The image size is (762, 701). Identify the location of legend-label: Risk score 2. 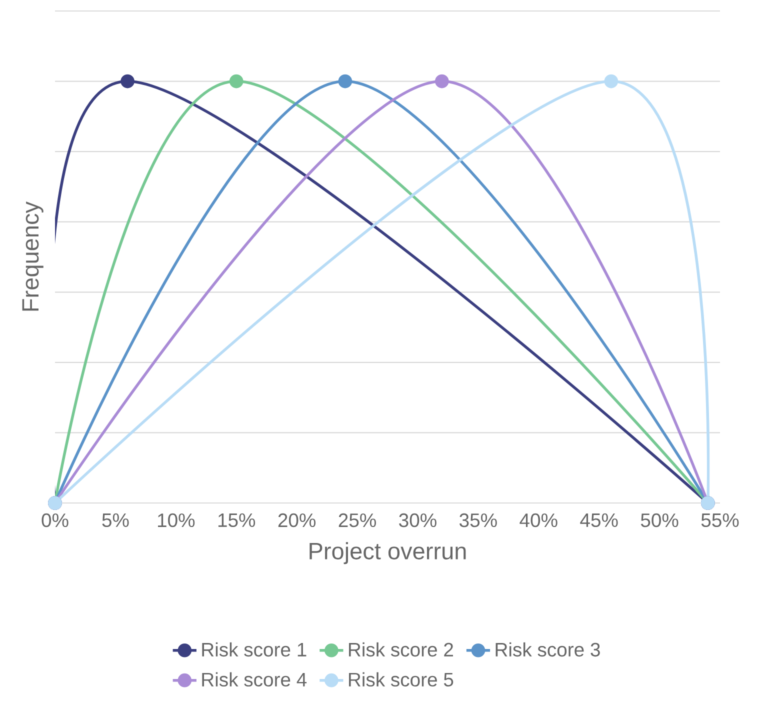
(400, 649).